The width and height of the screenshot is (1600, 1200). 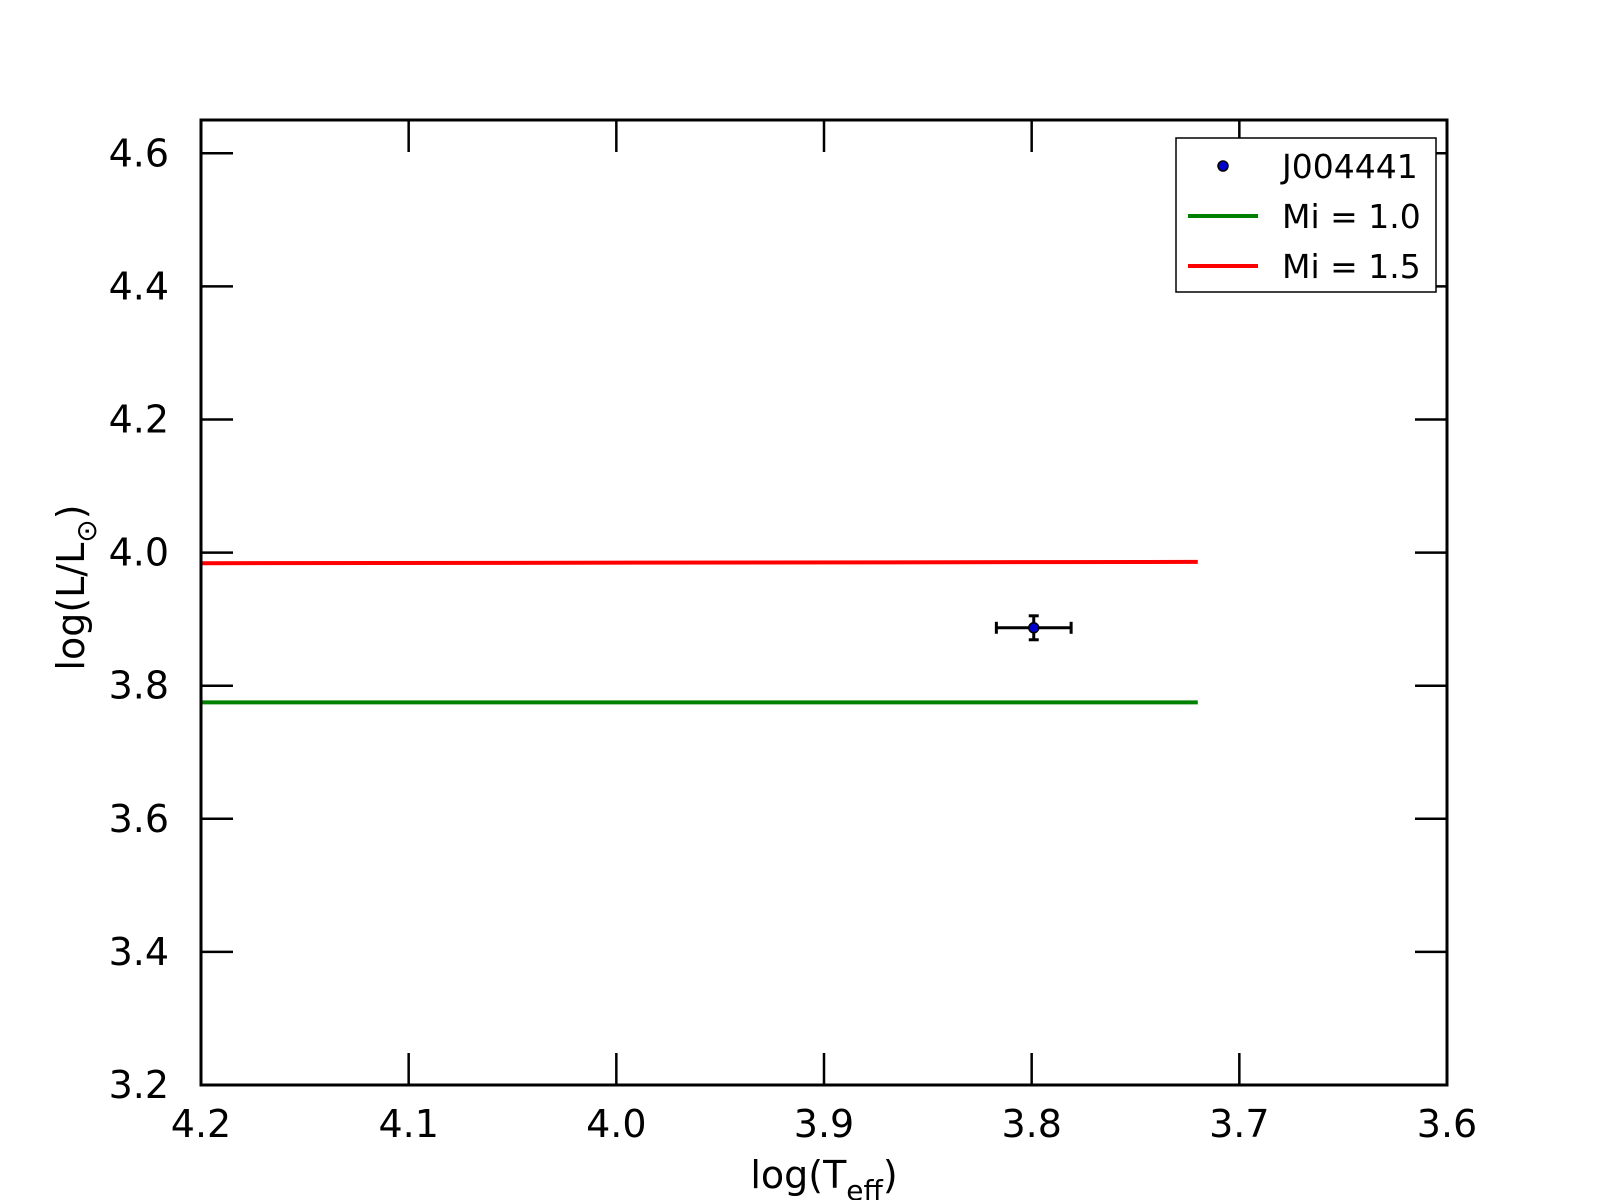 What do you see at coordinates (139, 952) in the screenshot?
I see `y-tick-label: 3.4` at bounding box center [139, 952].